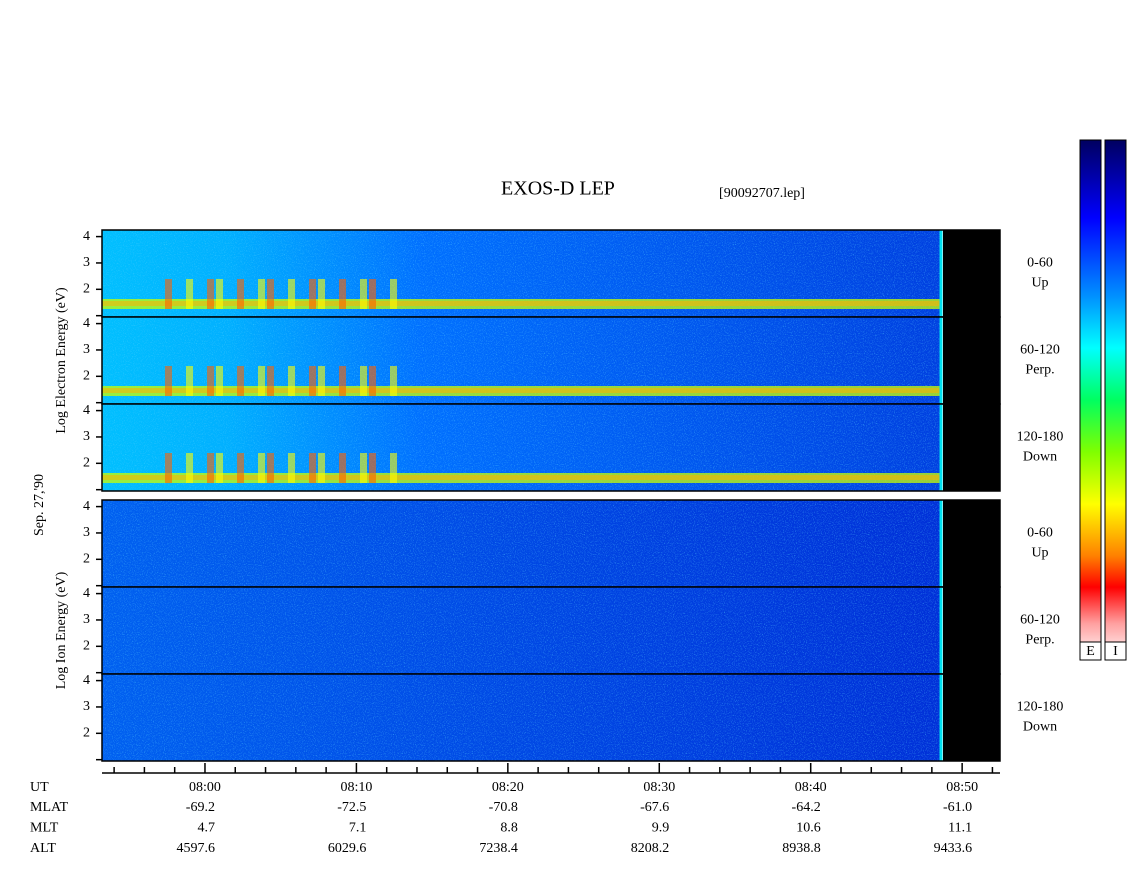 The height and width of the screenshot is (875, 1130). Describe the element at coordinates (811, 787) in the screenshot. I see `x-tick-label: 08:40` at that location.